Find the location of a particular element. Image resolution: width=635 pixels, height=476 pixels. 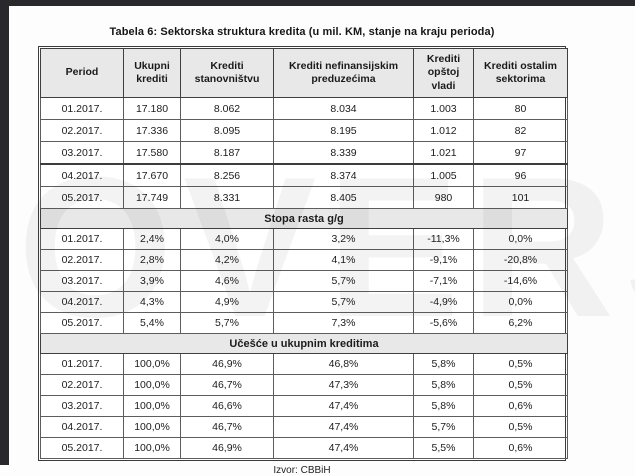

table-row: 05.2017. 17.749 8.331 8.405 980 101 is located at coordinates (304, 197).